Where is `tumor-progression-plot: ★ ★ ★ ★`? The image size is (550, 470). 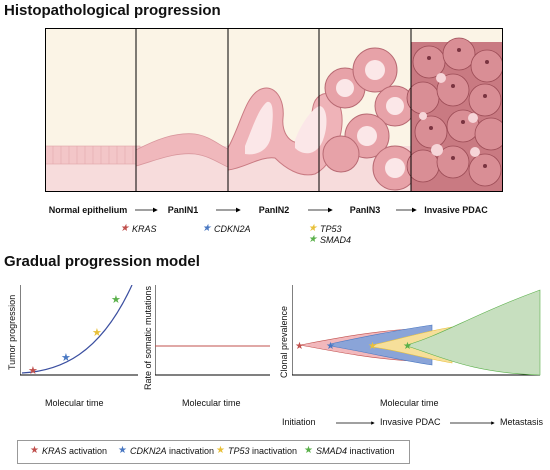
tumor-progression-plot: ★ ★ ★ ★ is located at coordinates (79, 331).